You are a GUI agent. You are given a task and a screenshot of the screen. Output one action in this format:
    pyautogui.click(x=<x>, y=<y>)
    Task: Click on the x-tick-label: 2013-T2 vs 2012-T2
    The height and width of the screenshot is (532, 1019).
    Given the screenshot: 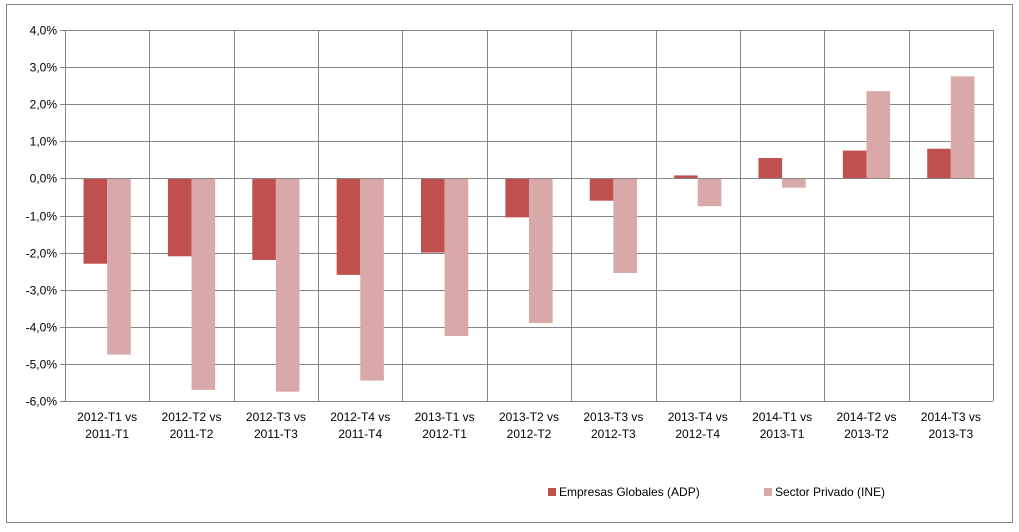 What is the action you would take?
    pyautogui.click(x=529, y=425)
    